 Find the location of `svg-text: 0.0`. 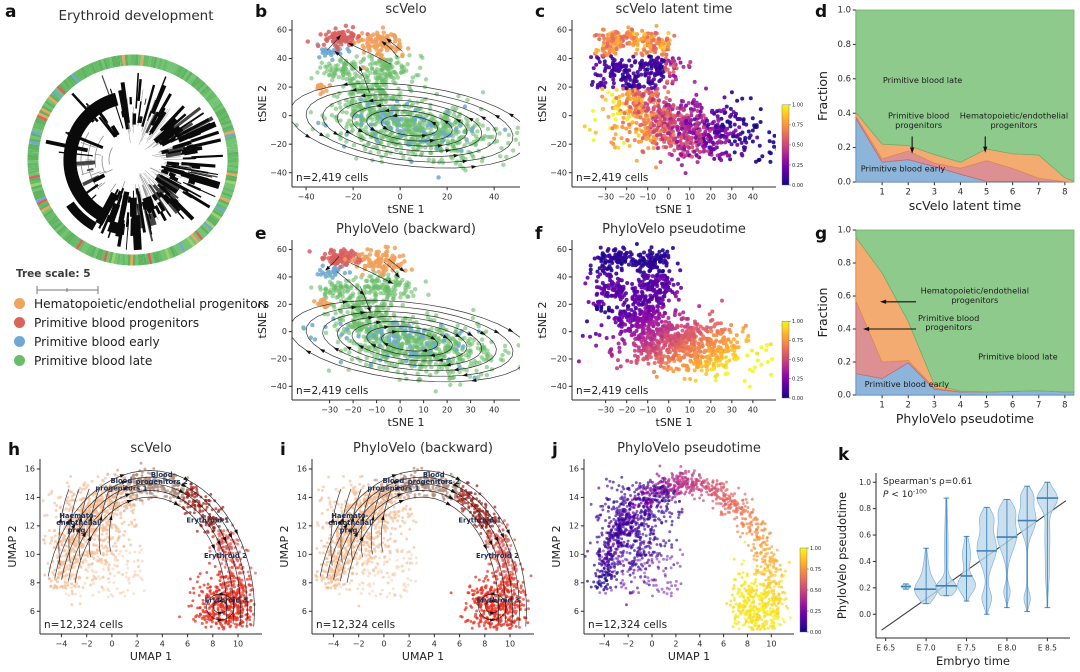

svg-text: 0.0 is located at coordinates (844, 183).